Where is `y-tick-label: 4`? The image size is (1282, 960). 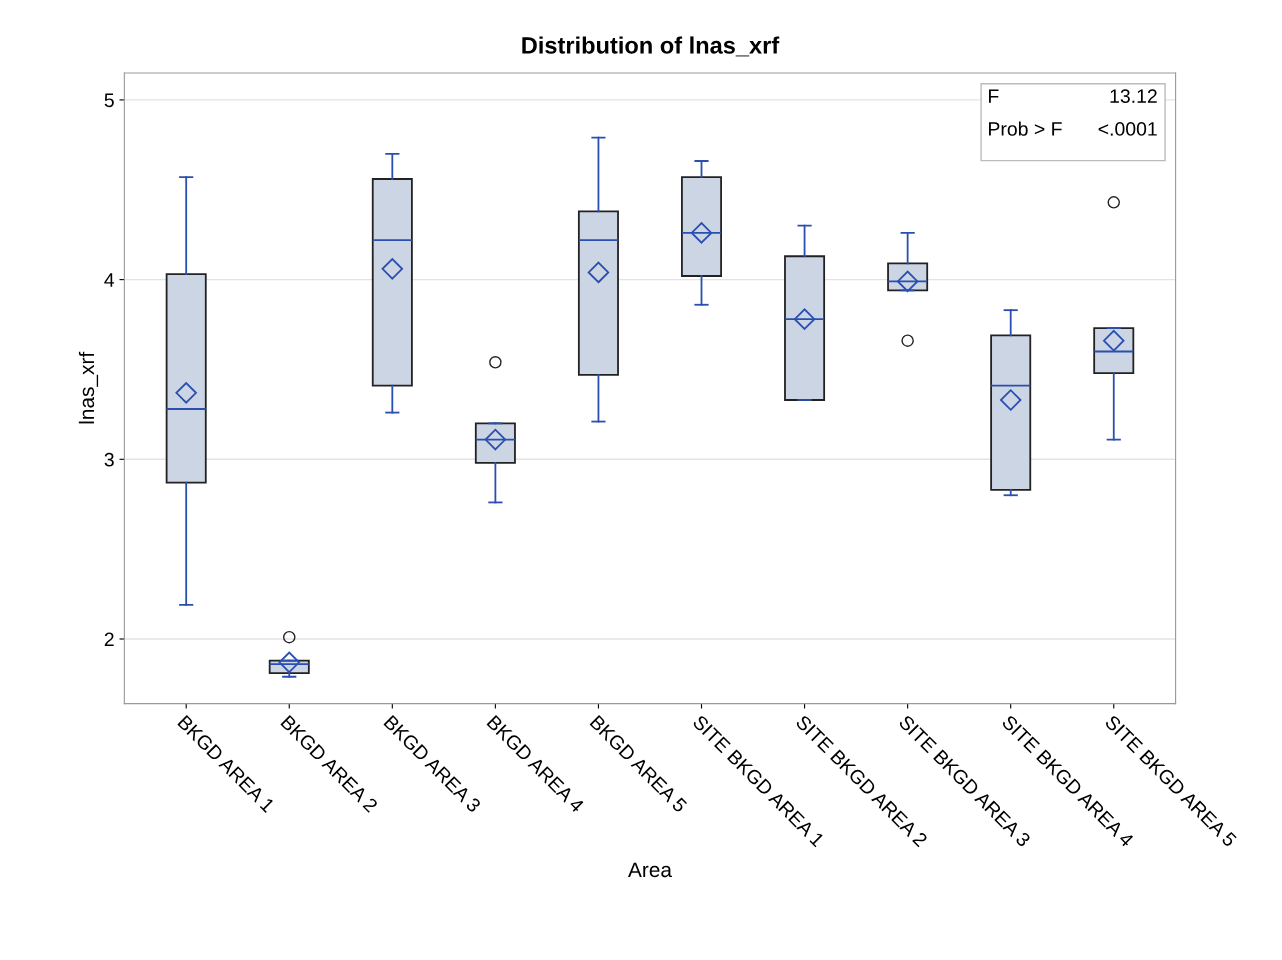
y-tick-label: 4 is located at coordinates (109, 280).